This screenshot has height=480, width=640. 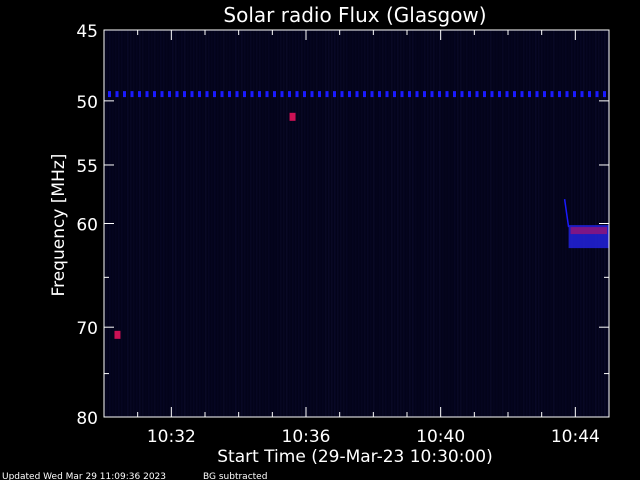 I want to click on burst-spot, so click(x=292, y=116).